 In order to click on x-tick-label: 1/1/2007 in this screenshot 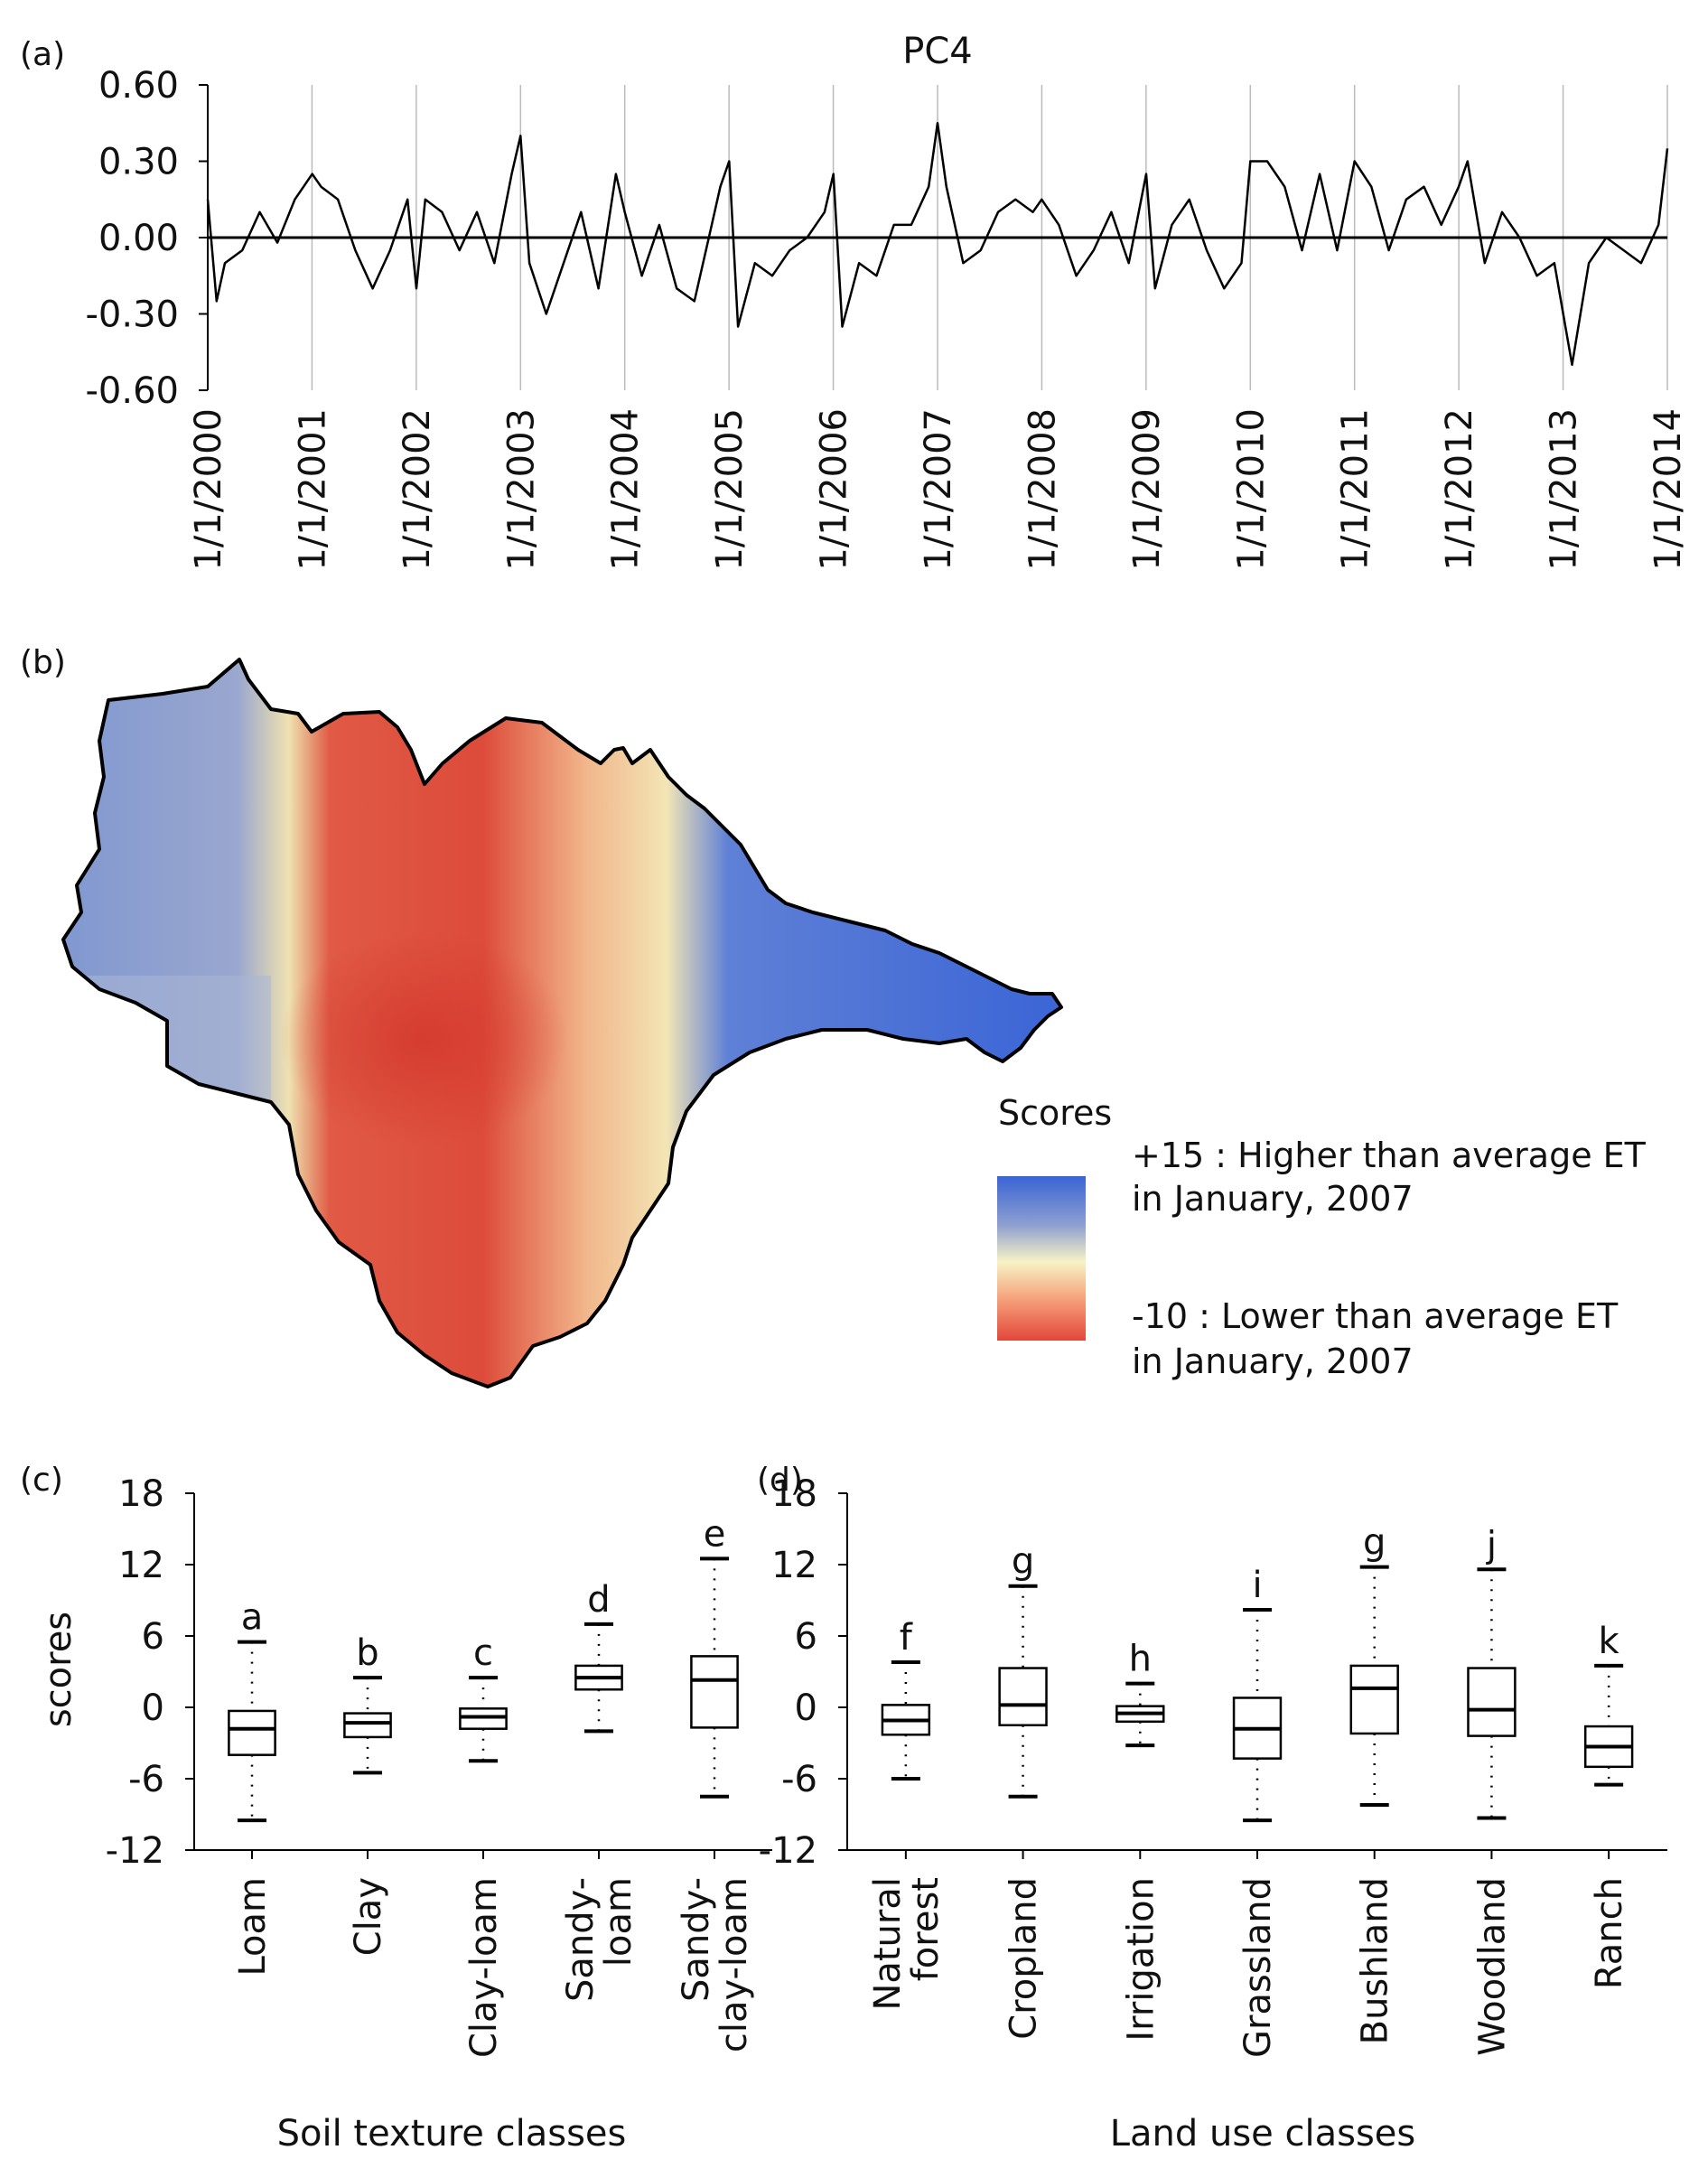, I will do `click(939, 489)`.